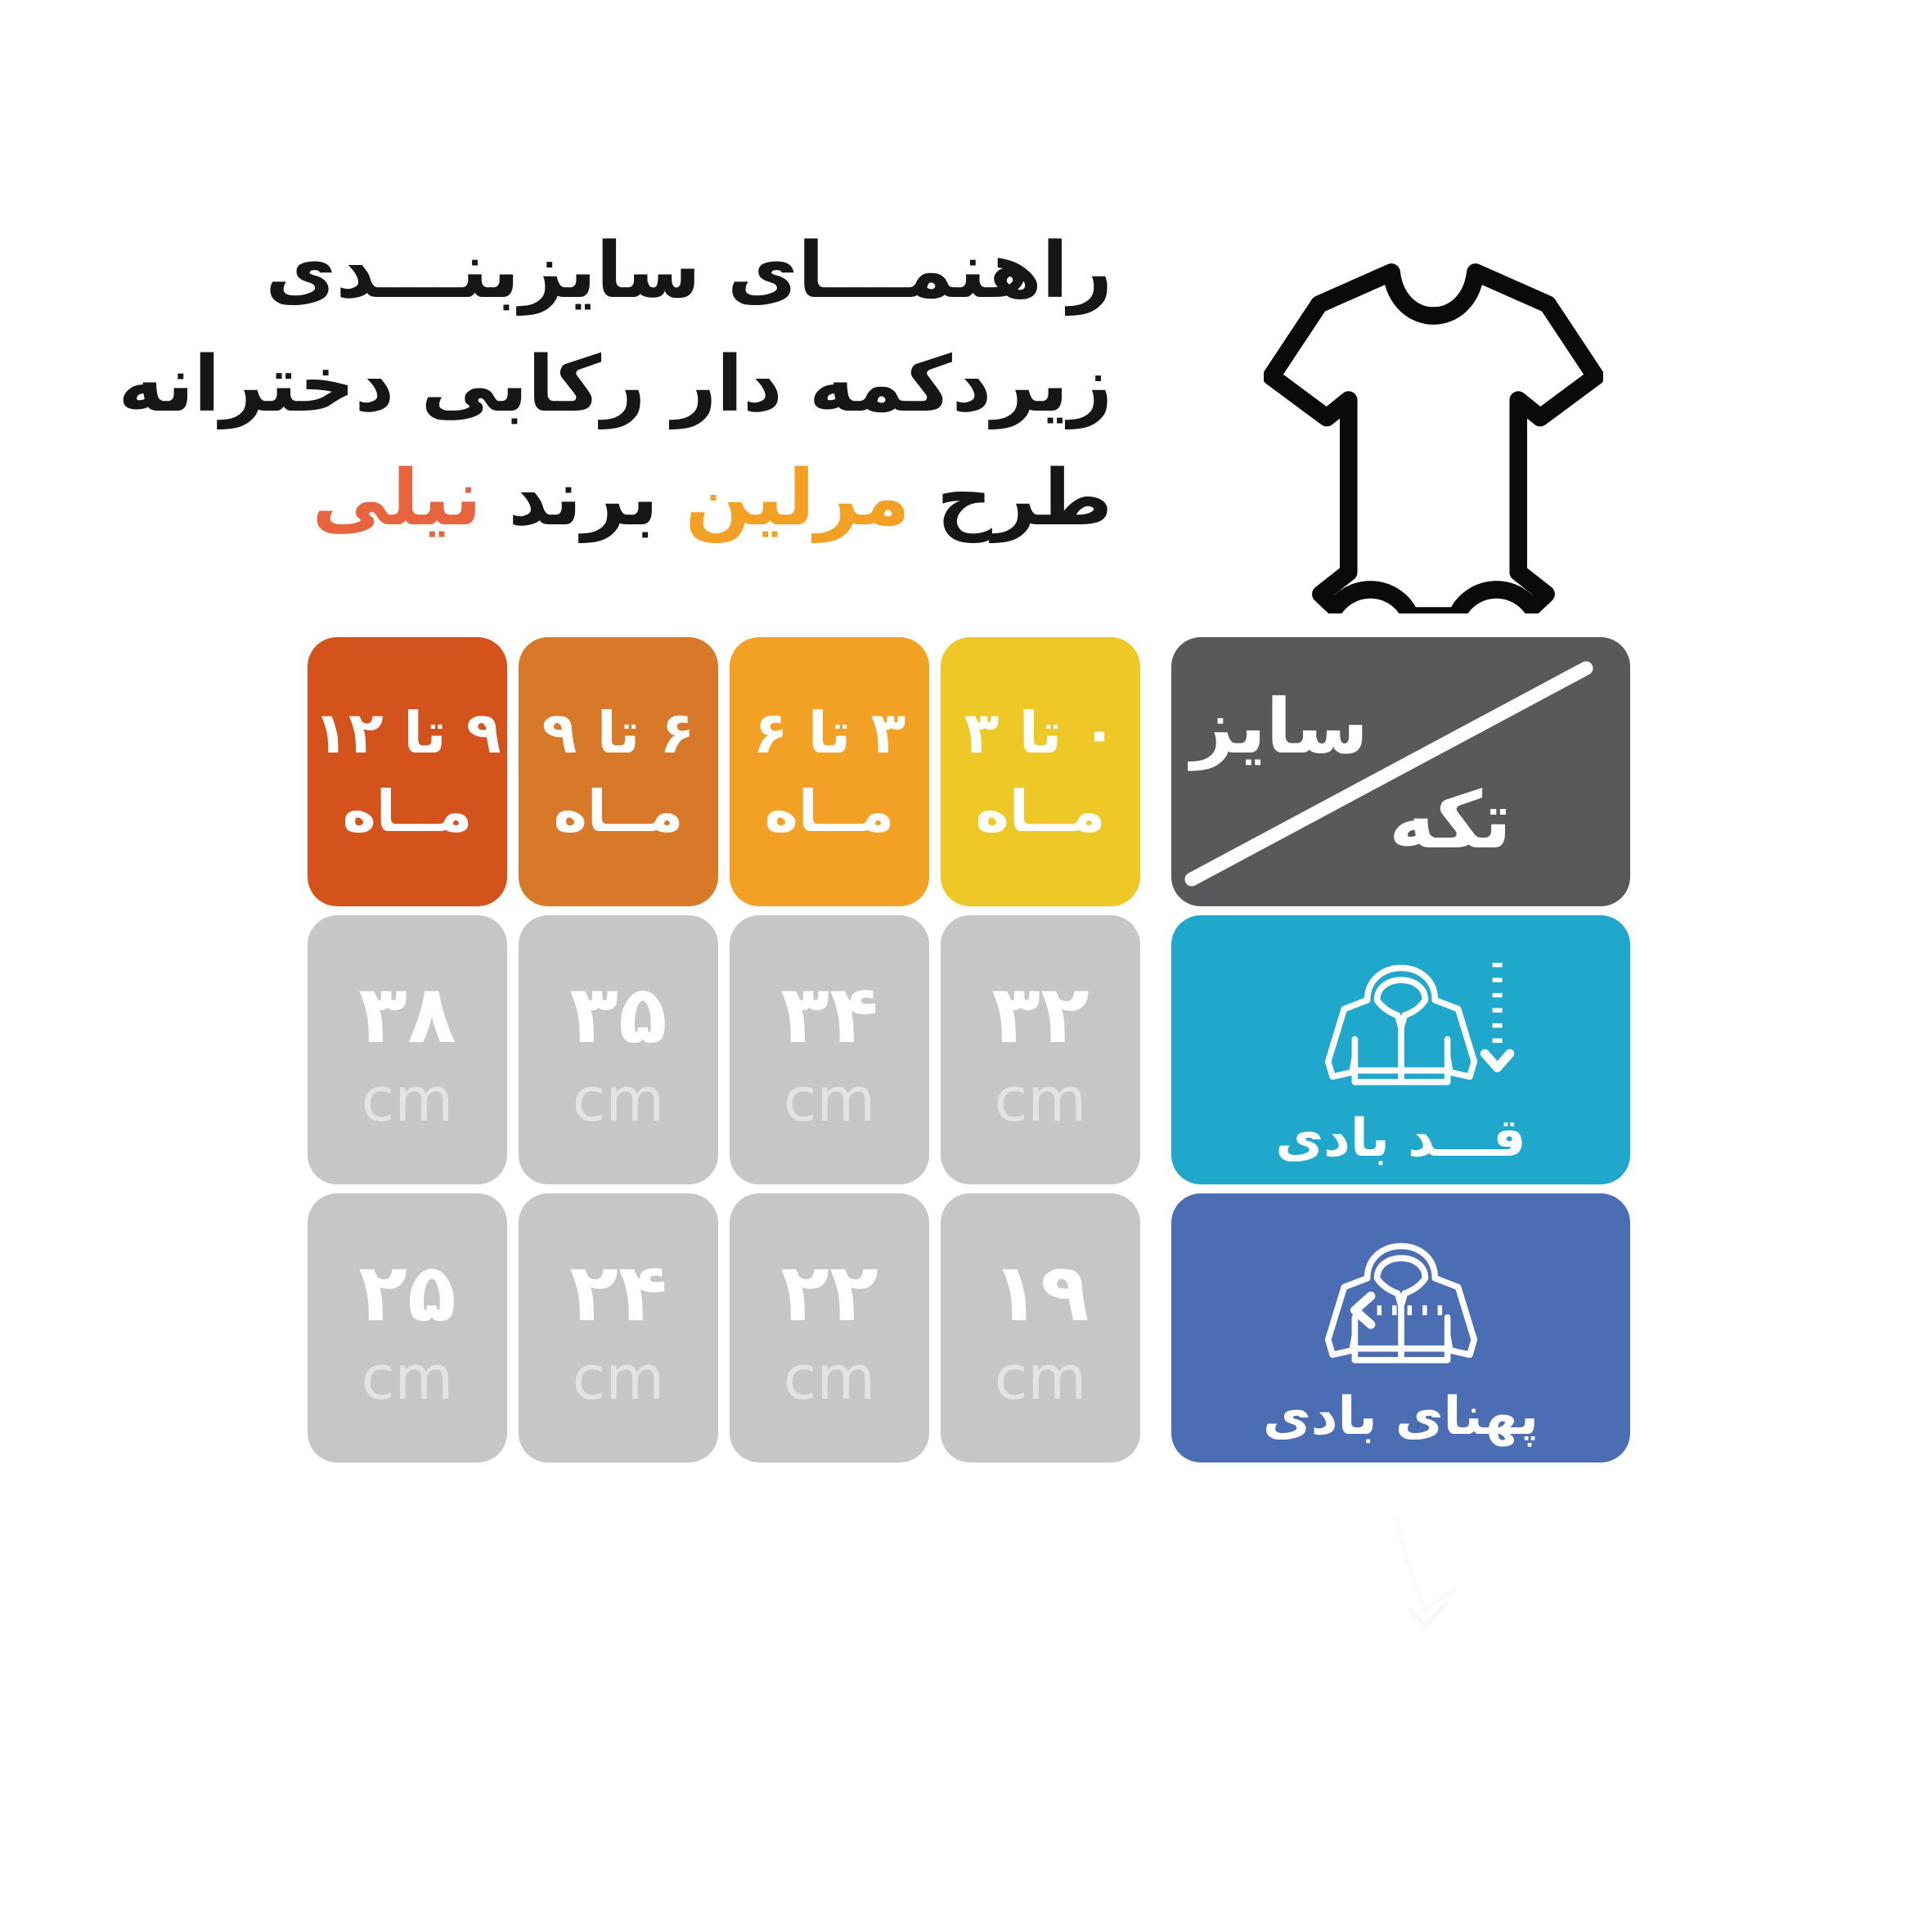 The height and width of the screenshot is (1932, 1932). What do you see at coordinates (1389, 774) in the screenshot?
I see `diagonal-divider-icon` at bounding box center [1389, 774].